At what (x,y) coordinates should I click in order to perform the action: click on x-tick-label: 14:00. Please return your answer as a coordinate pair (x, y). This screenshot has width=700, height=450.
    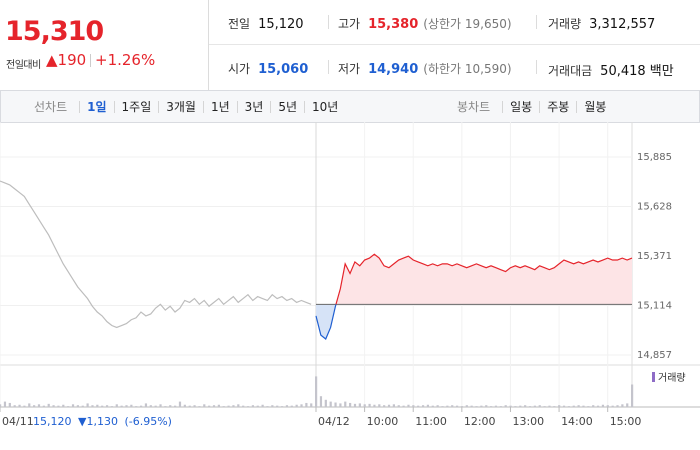
    Looking at the image, I should click on (577, 421).